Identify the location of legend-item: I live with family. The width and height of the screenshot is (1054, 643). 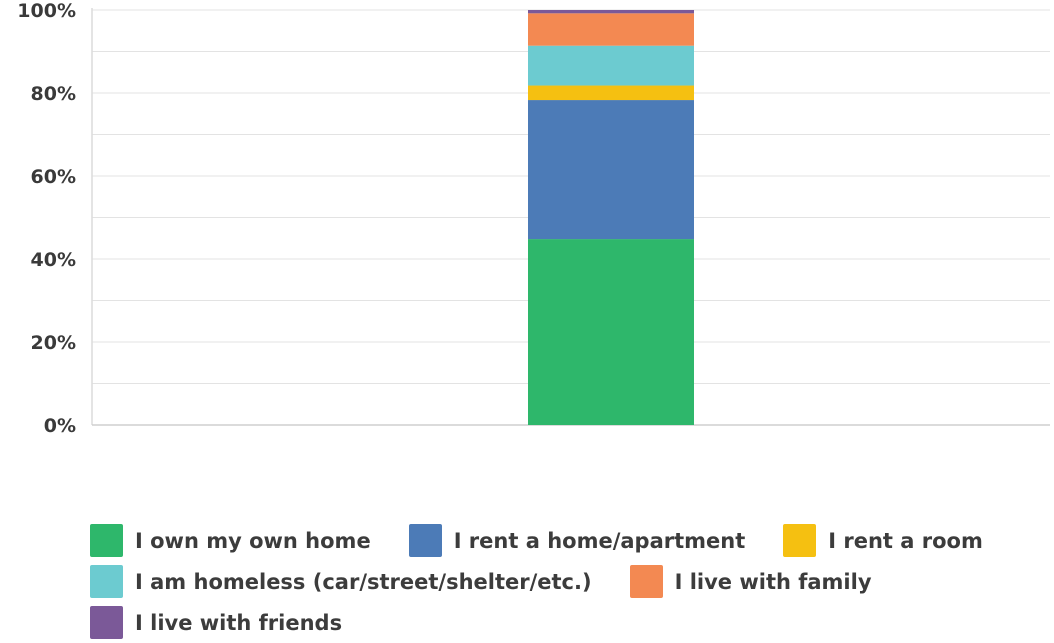
(750, 581).